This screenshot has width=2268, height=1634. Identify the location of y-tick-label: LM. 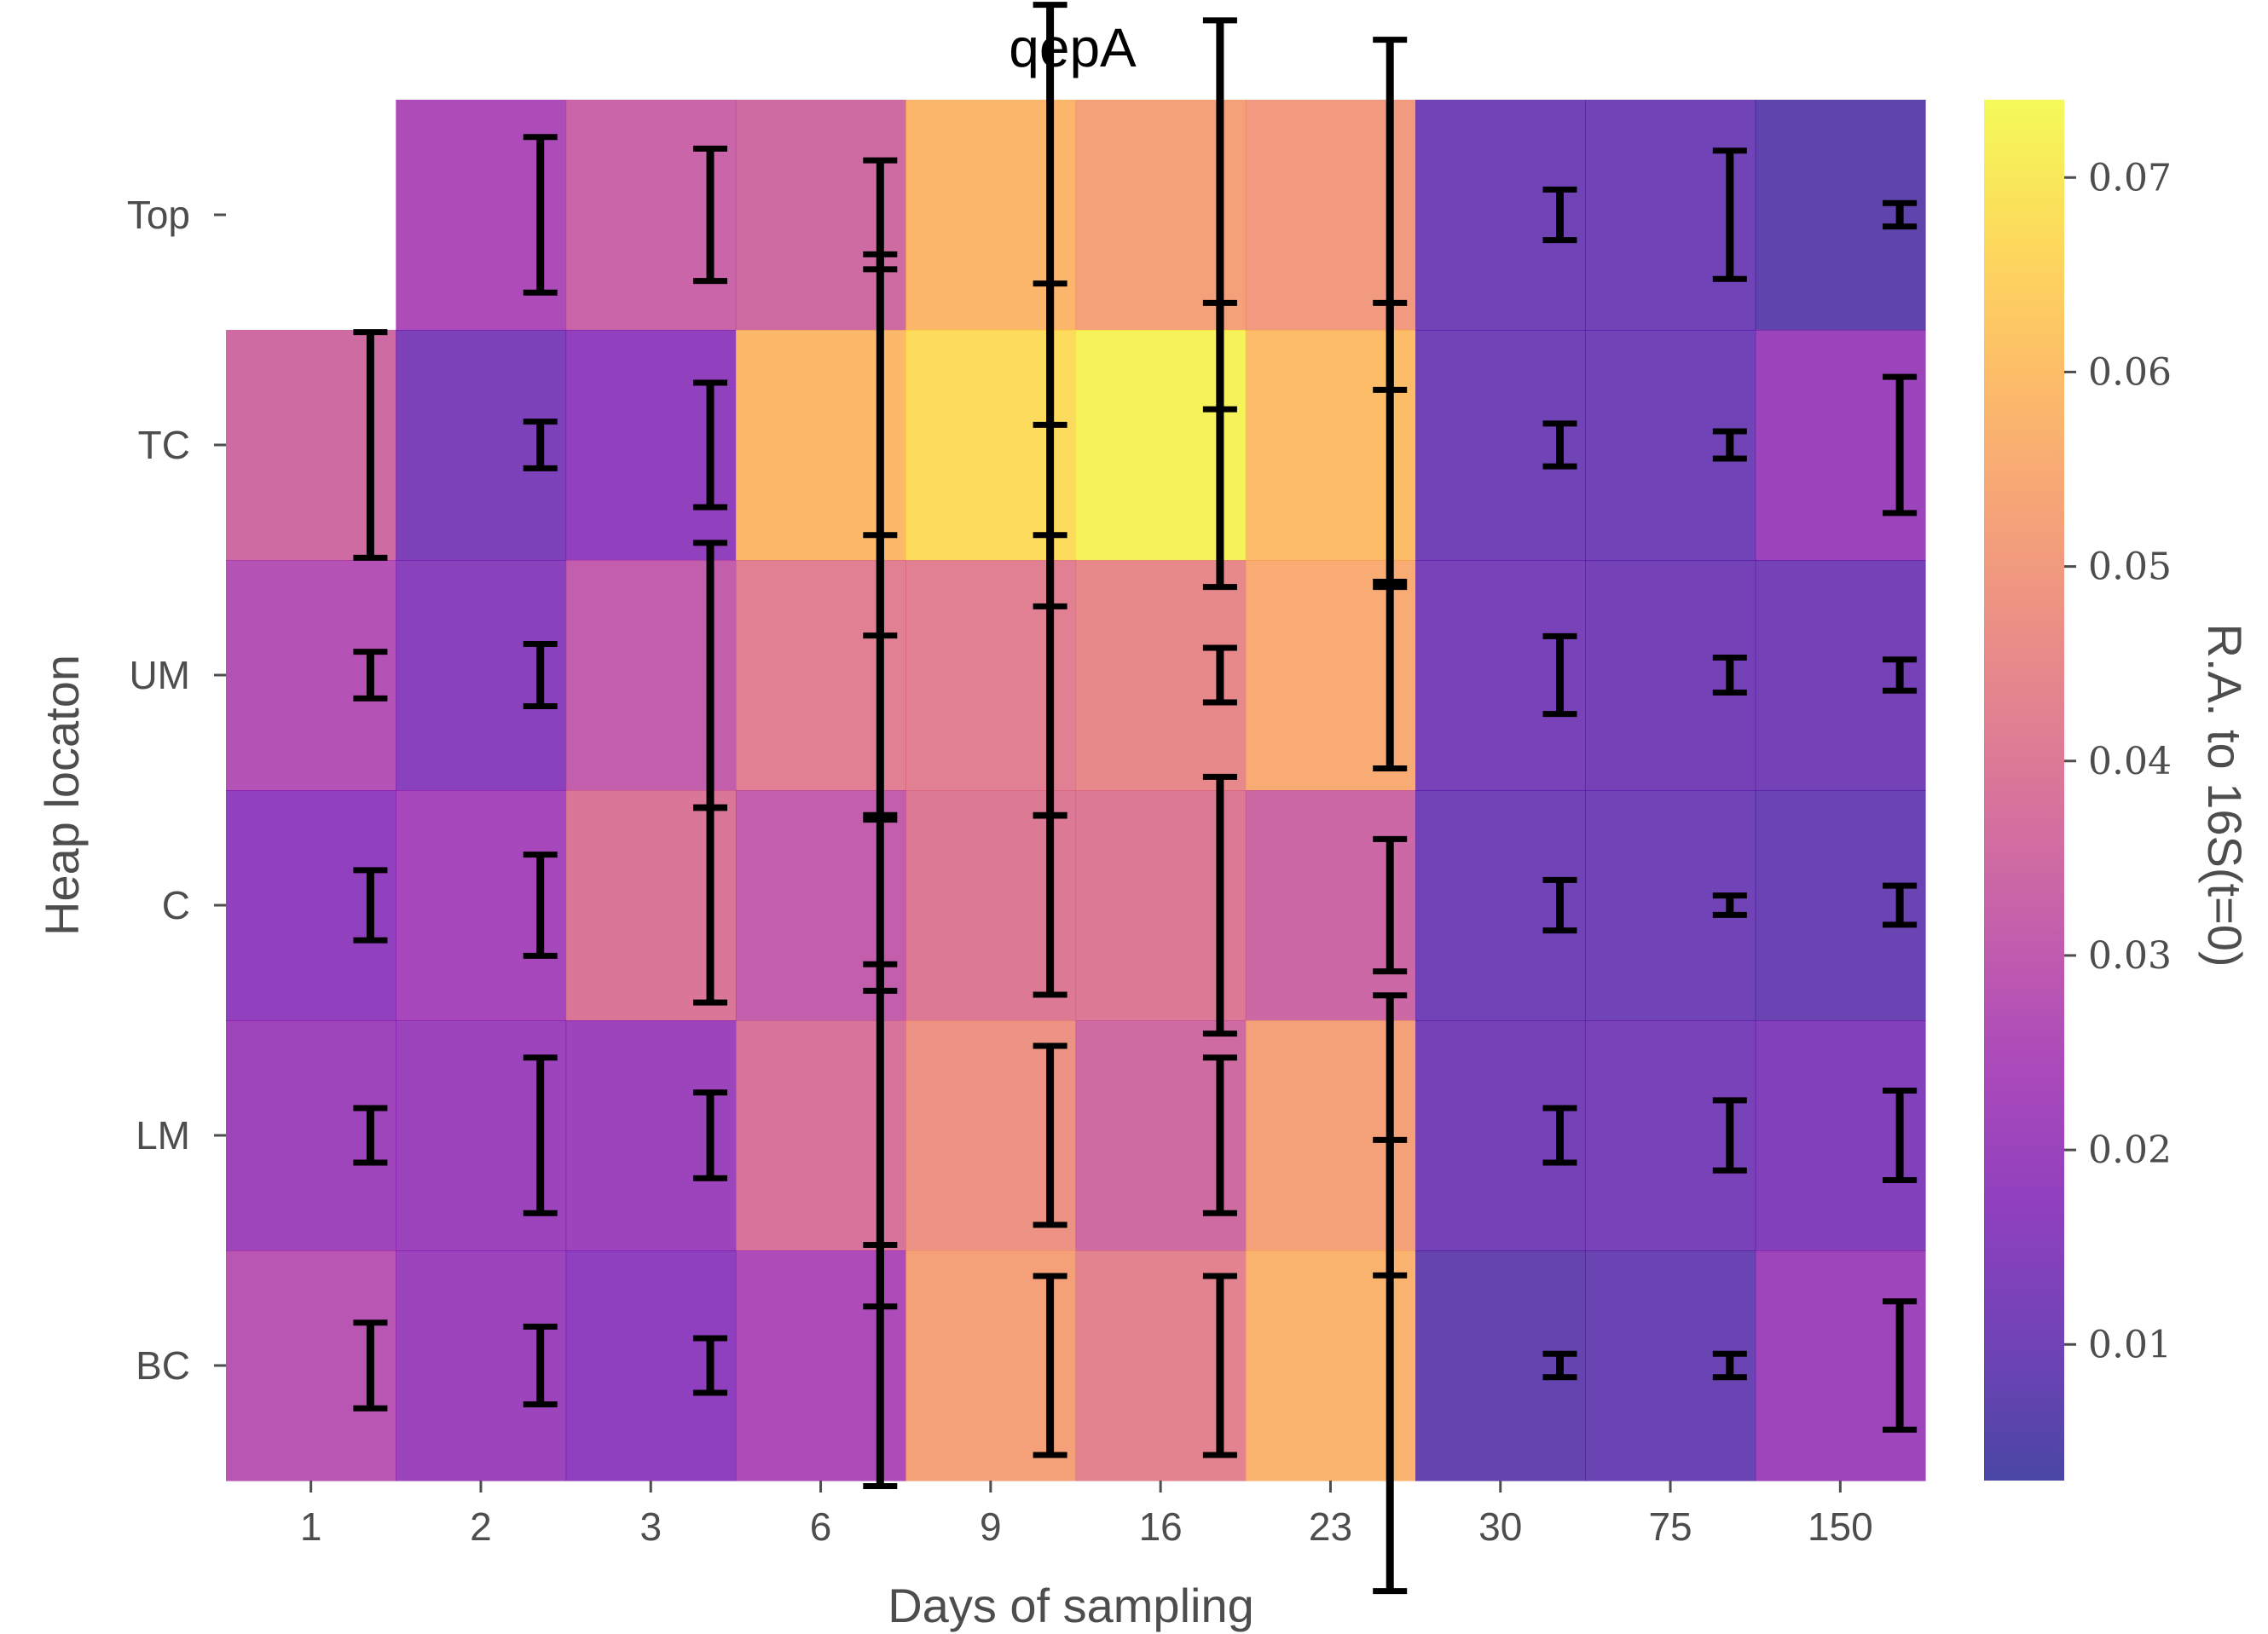
(163, 1135).